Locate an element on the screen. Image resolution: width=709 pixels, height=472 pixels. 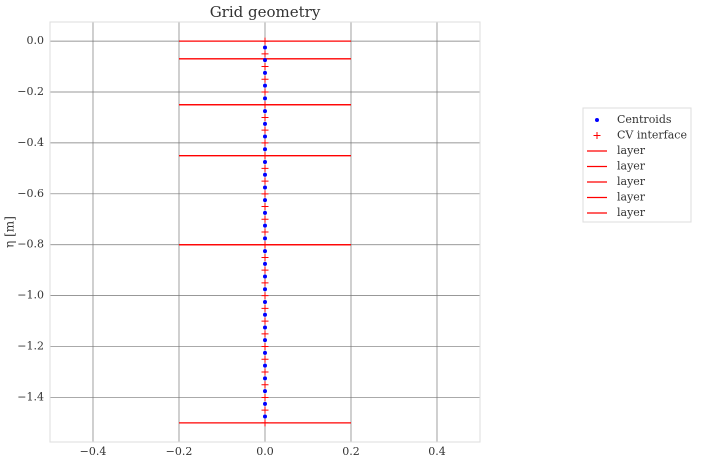
y-tick-label: 0.0 is located at coordinates (36, 40).